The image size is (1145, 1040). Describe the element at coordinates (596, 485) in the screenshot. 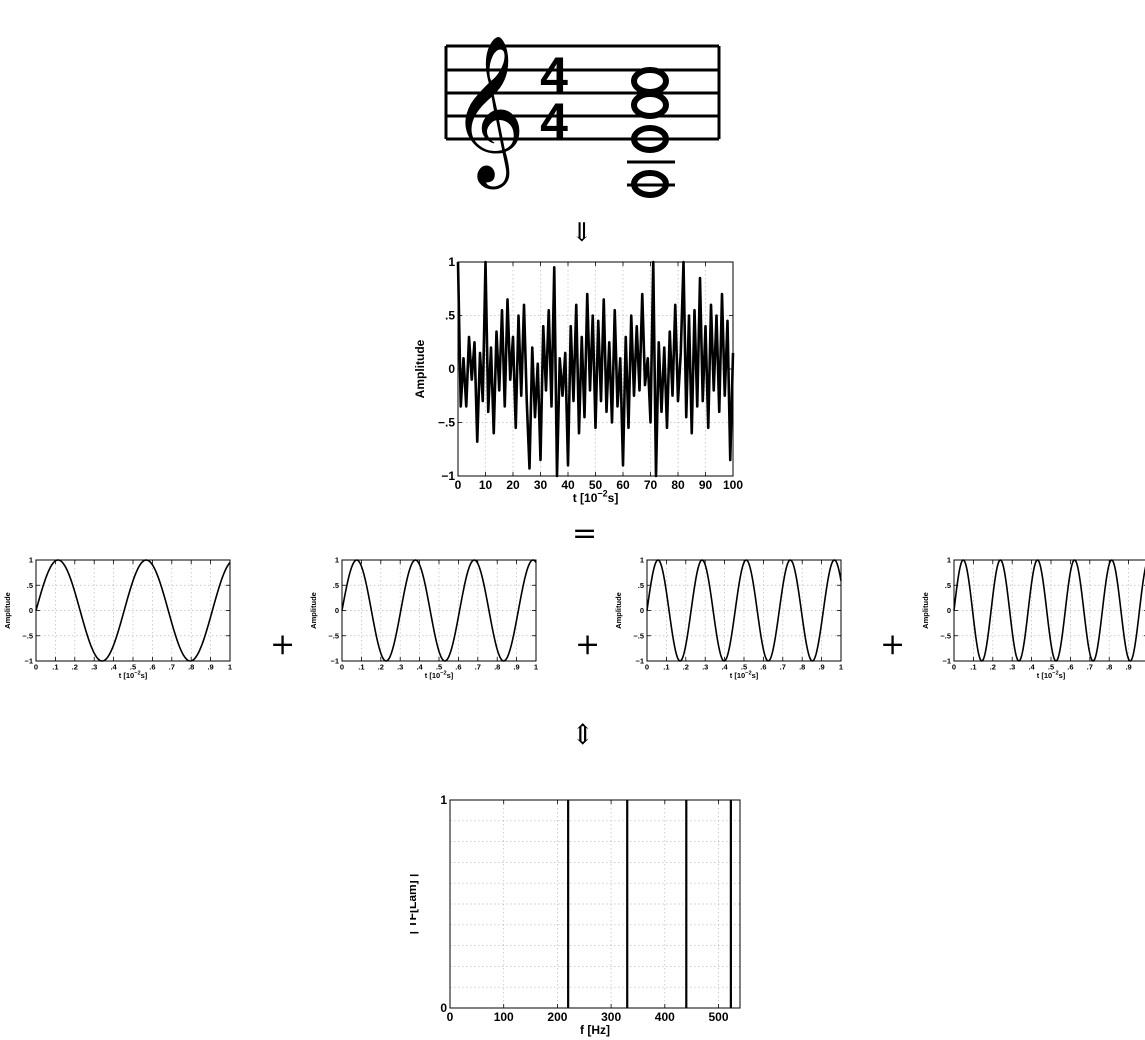

I see `x-tick-label: 50` at that location.